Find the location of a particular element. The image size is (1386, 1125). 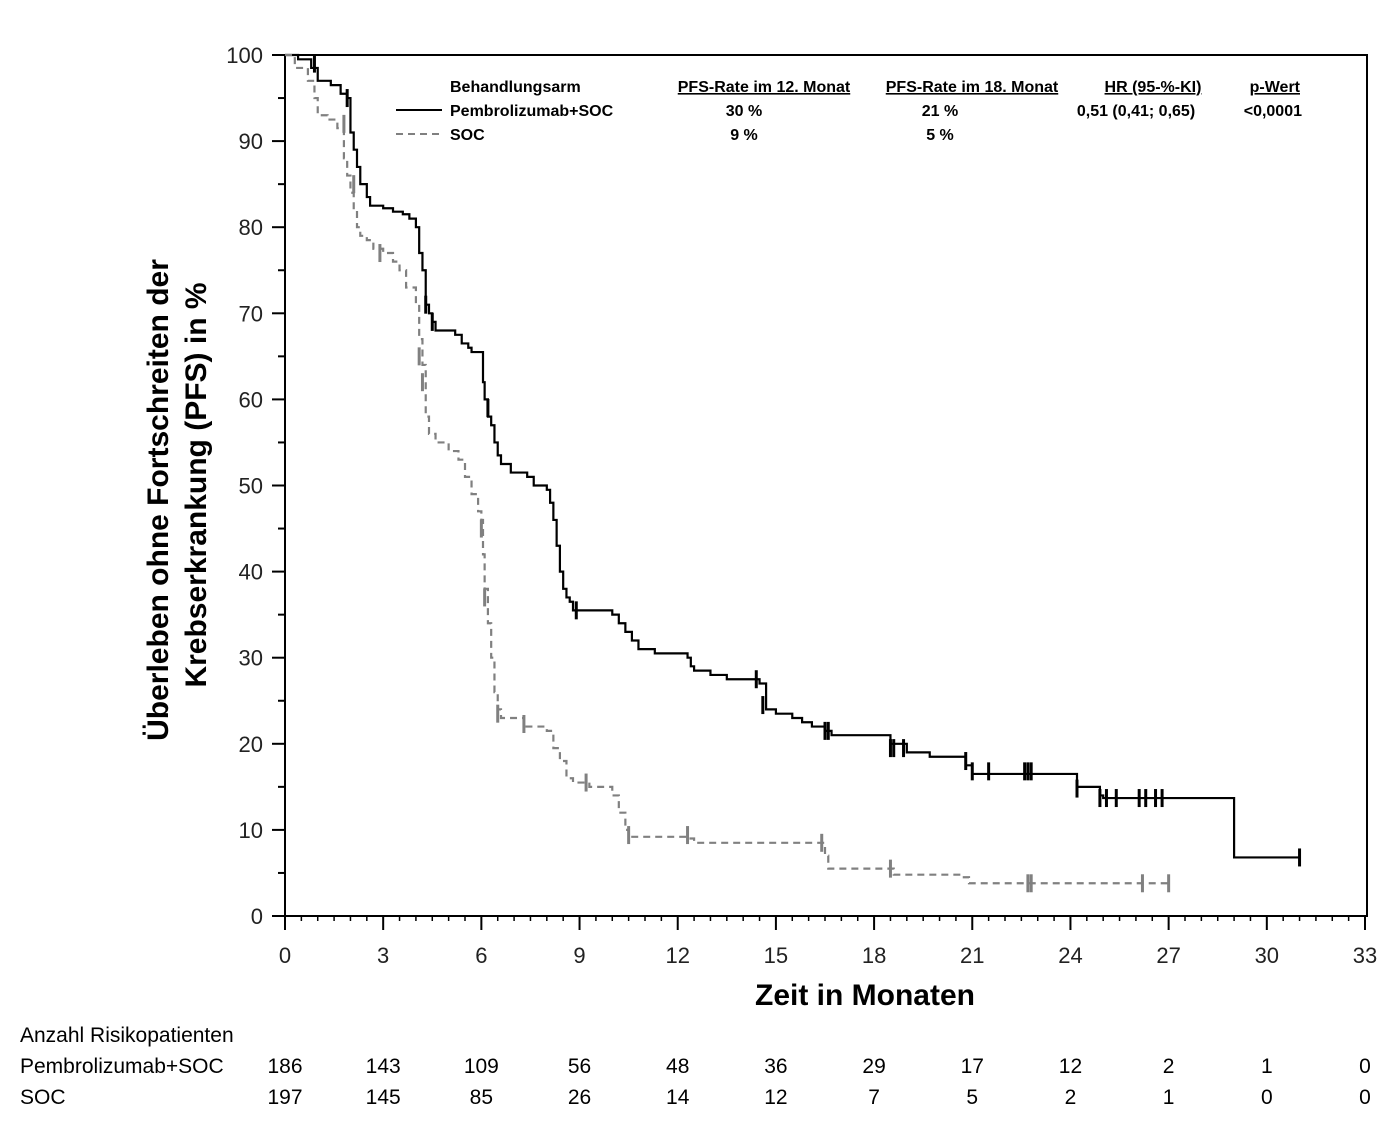

legend-pfs18-2: 5 % is located at coordinates (940, 135).